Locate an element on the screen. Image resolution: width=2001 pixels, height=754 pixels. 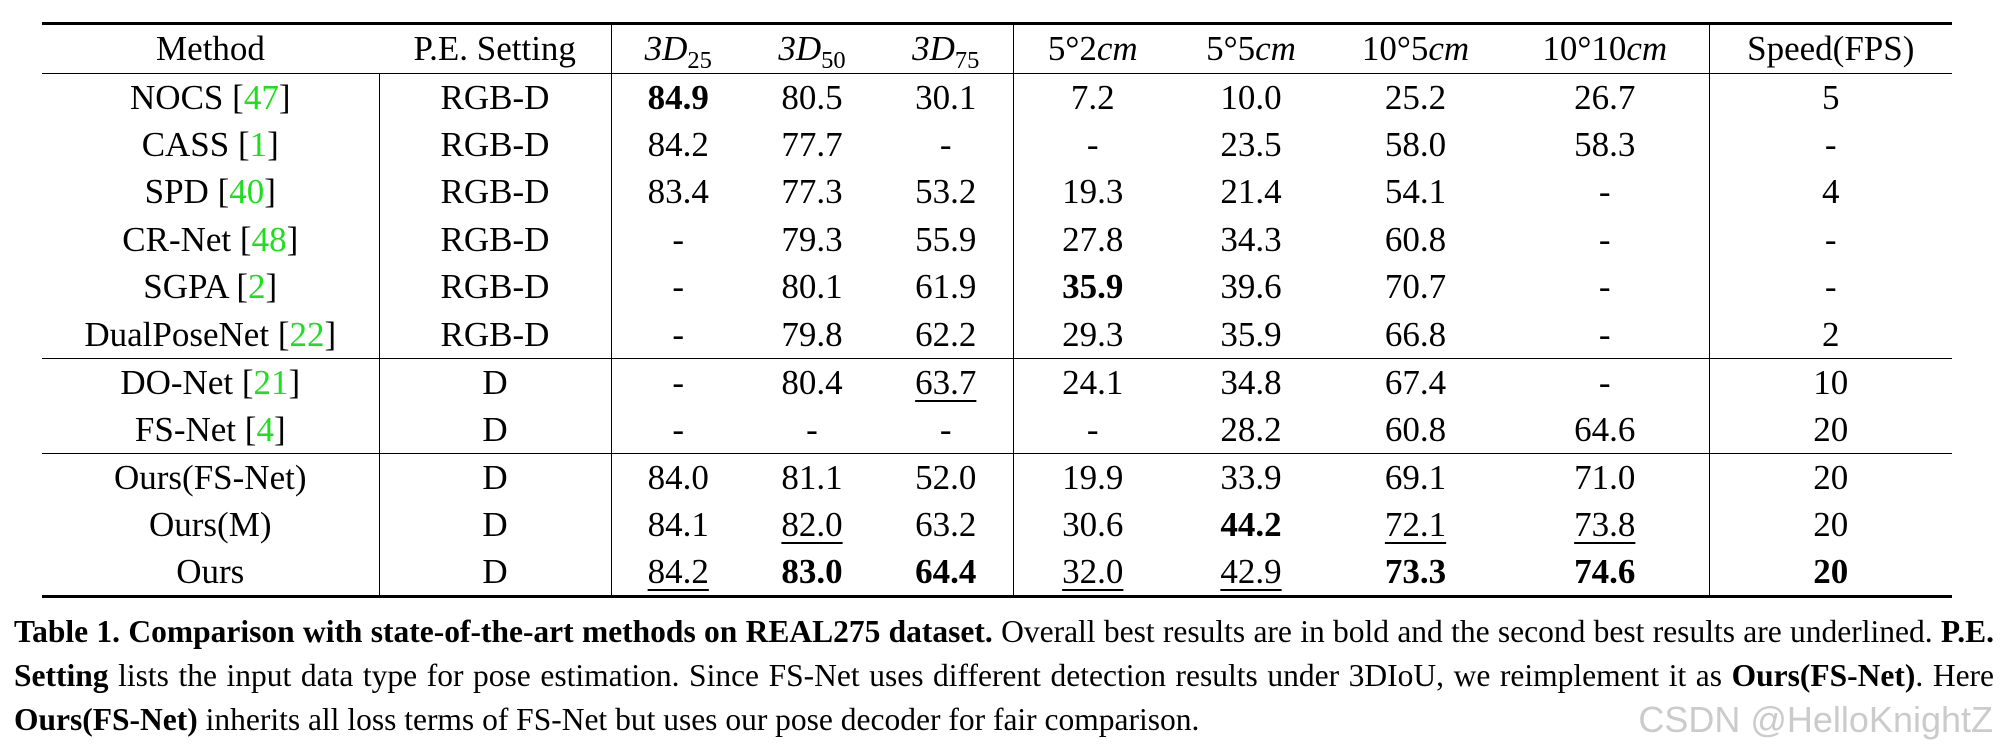
metric-cell: 84.0 is located at coordinates (678, 478).